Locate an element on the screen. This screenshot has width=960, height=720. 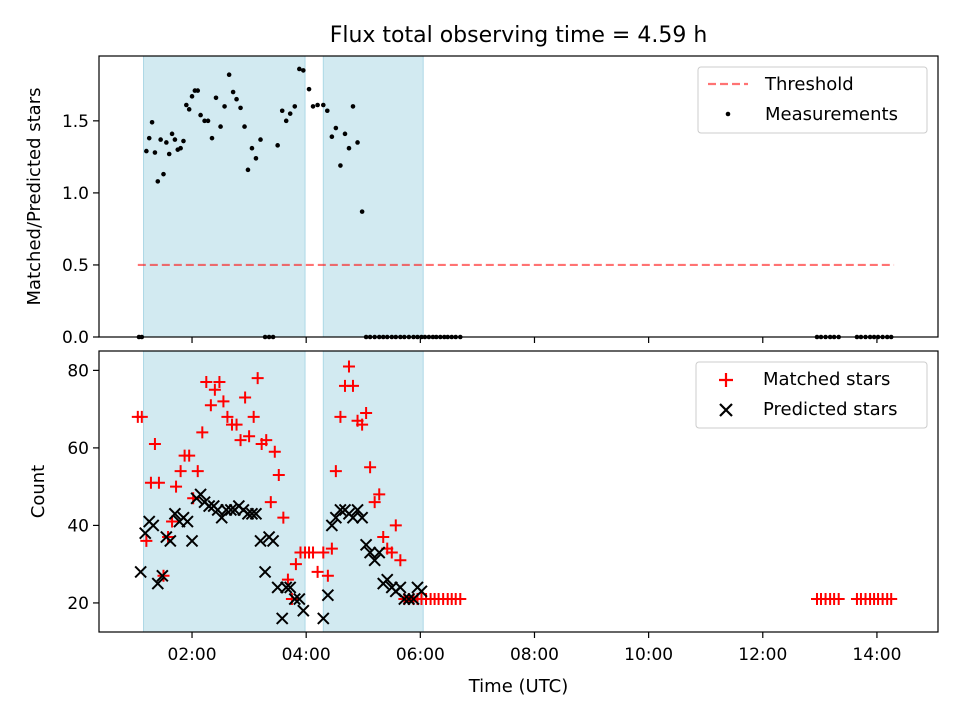
bottom-x-axis: 02:00 04:00 06:00 08:00 10:00 12:00 14:00 is located at coordinates (534, 648).